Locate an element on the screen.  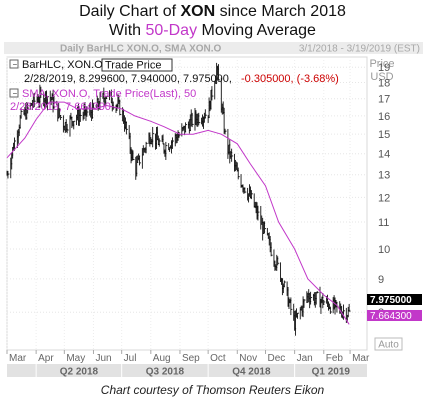
x-tick-label: Dec is located at coordinates (276, 358).